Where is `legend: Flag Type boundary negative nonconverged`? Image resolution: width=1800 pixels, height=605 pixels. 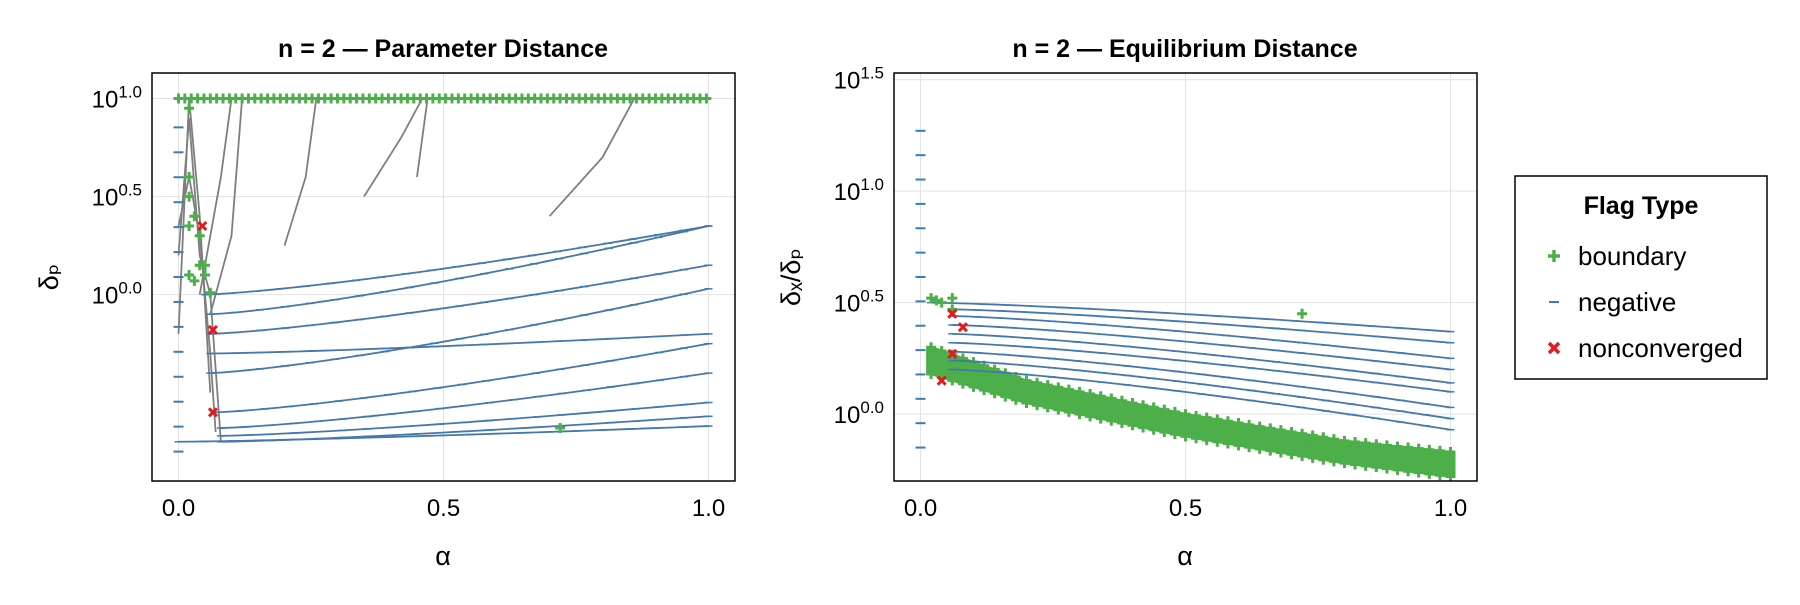 legend: Flag Type boundary negative nonconverged is located at coordinates (1641, 277).